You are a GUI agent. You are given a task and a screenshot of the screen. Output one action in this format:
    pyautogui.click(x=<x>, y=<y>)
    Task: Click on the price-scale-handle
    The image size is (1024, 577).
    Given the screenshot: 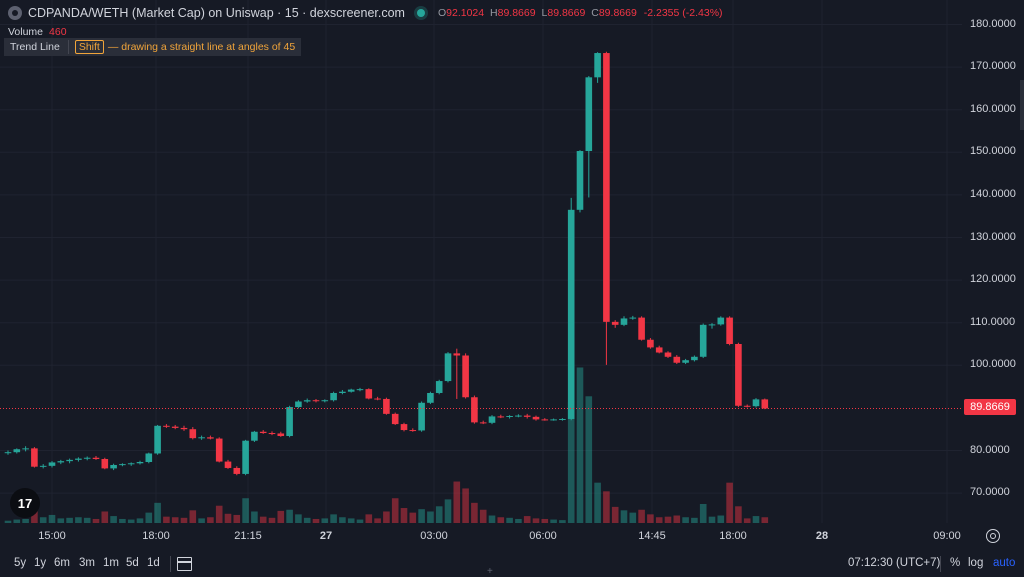 What is the action you would take?
    pyautogui.click(x=1022, y=105)
    